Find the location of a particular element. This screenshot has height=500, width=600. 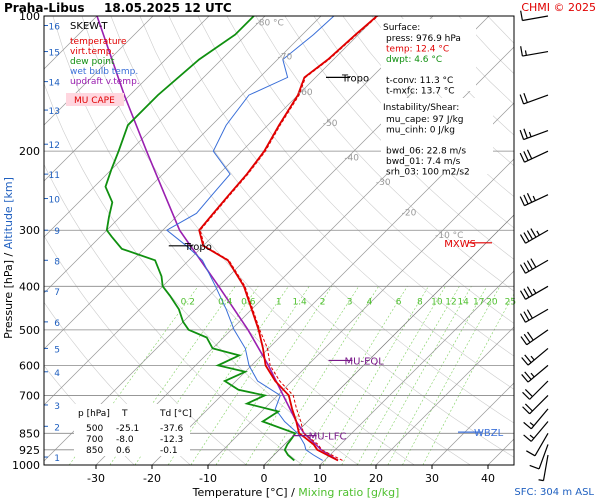

isotherm is located at coordinates (416, 367).